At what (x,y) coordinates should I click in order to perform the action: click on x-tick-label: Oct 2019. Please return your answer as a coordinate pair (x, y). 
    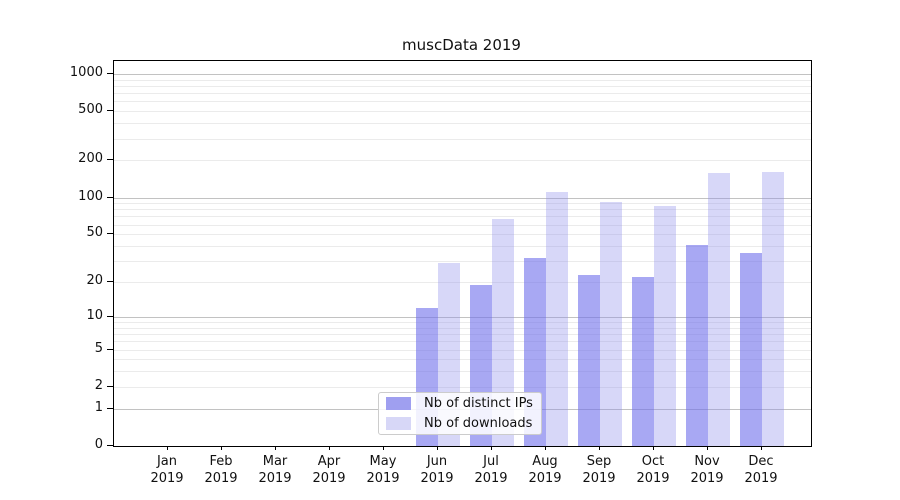
    Looking at the image, I should click on (653, 470).